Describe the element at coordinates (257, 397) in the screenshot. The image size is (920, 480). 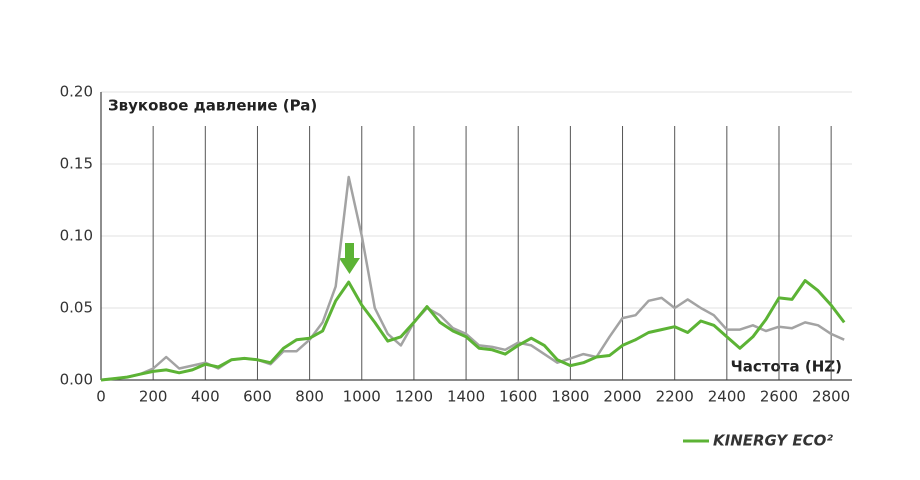
I see `x-tick-label: 600` at that location.